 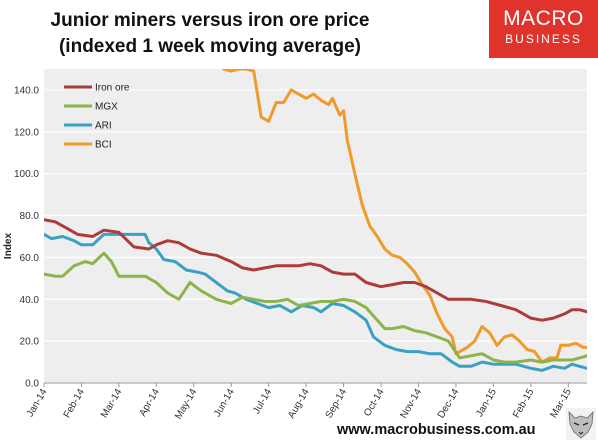 What do you see at coordinates (8, 246) in the screenshot?
I see `y-axis-label: Index` at bounding box center [8, 246].